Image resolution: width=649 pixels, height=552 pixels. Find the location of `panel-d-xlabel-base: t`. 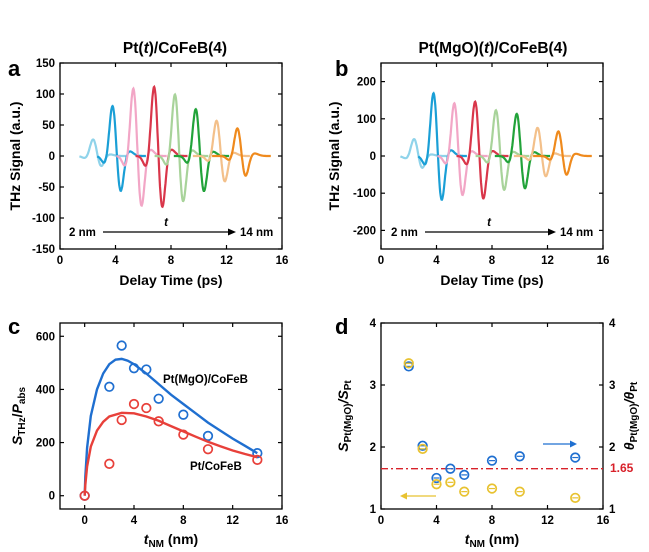

panel-d-xlabel-base: t is located at coordinates (468, 539).